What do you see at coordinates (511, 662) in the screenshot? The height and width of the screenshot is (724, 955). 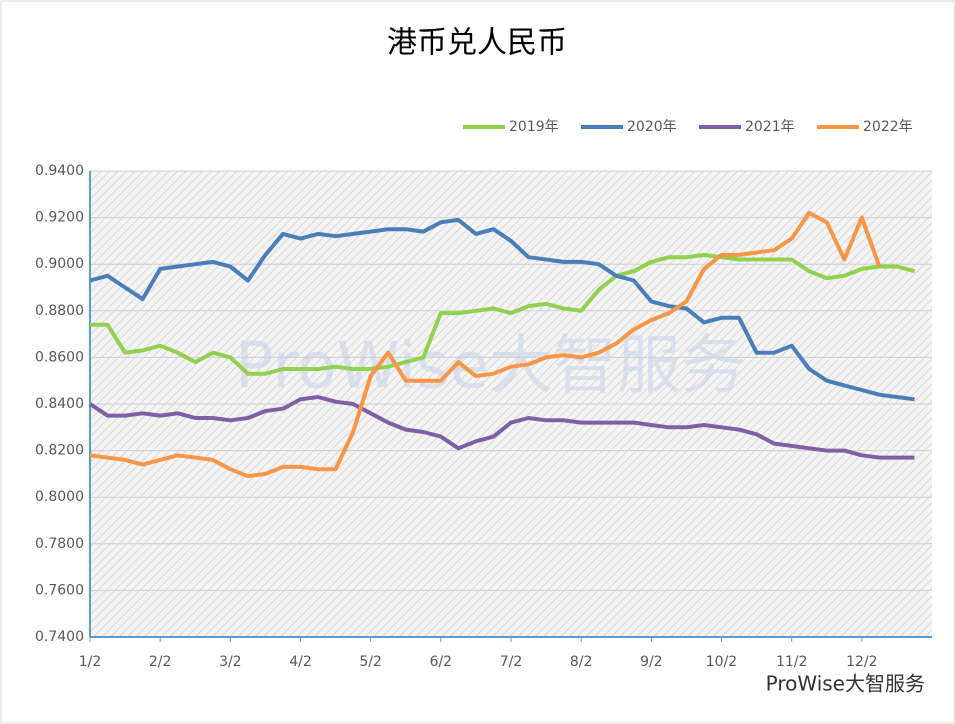 I see `x-tick-label: 7/2` at bounding box center [511, 662].